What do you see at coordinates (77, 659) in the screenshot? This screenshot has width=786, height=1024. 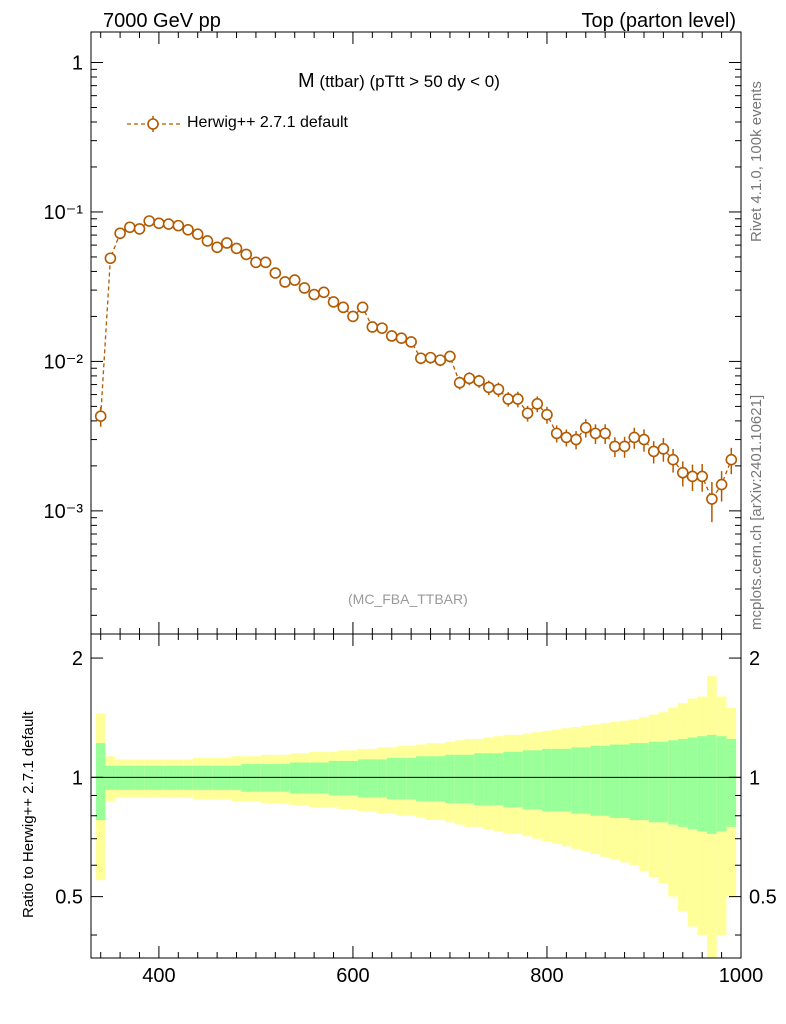 I see `ratio-y-tick-label: 2` at bounding box center [77, 659].